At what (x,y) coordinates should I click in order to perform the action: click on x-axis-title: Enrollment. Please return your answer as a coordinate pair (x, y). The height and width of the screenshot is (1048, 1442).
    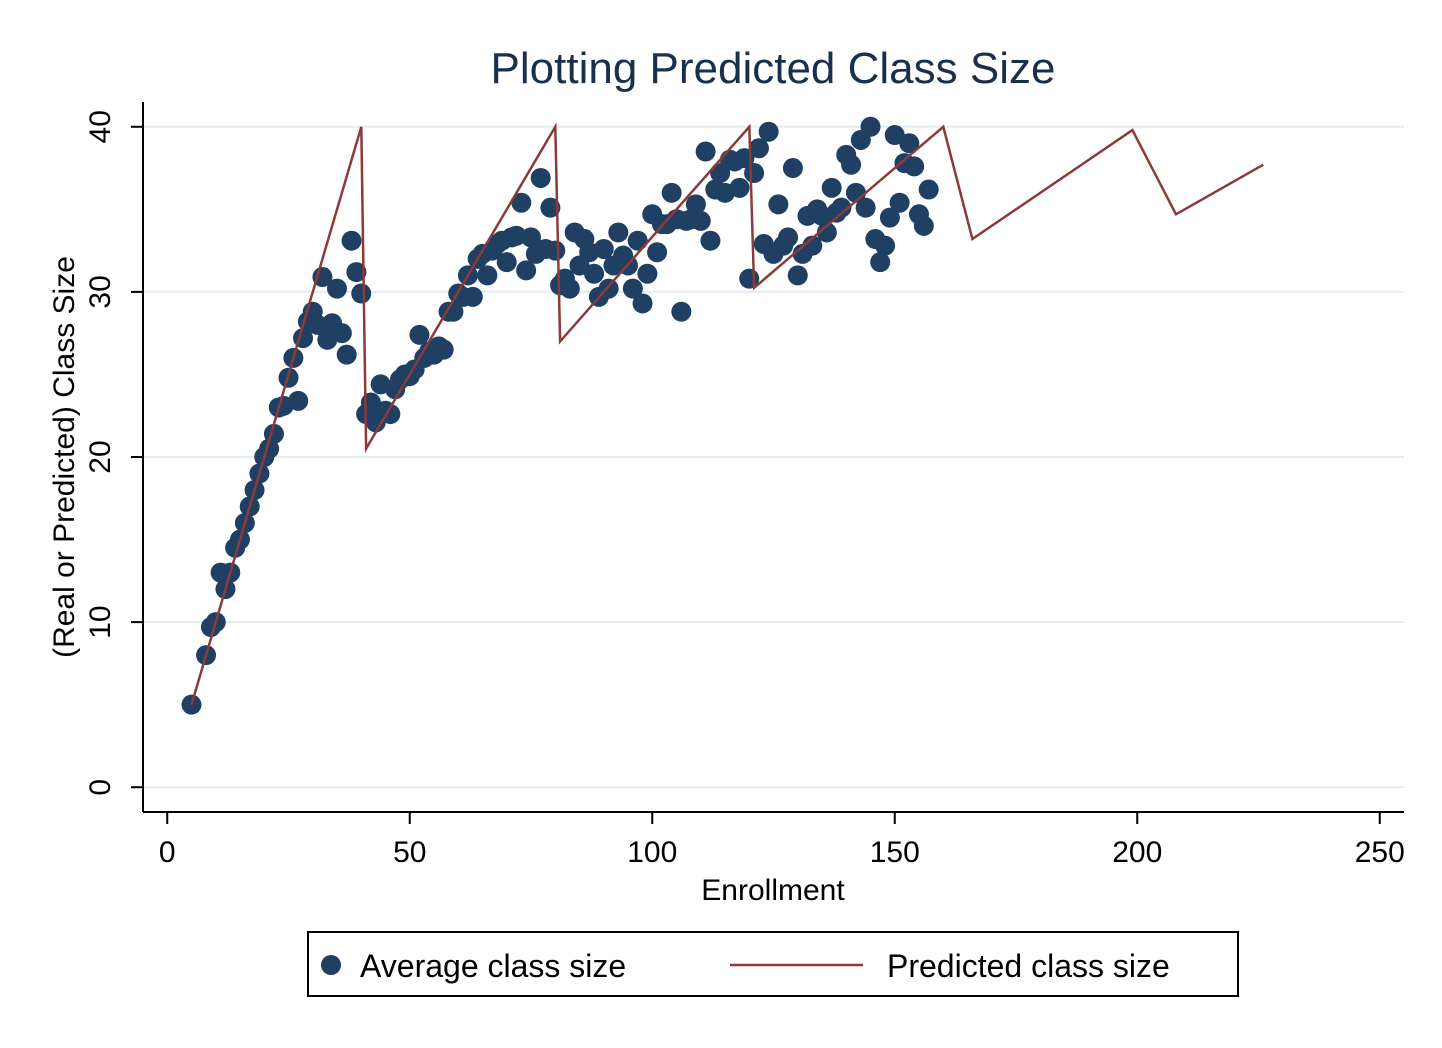
    Looking at the image, I should click on (773, 890).